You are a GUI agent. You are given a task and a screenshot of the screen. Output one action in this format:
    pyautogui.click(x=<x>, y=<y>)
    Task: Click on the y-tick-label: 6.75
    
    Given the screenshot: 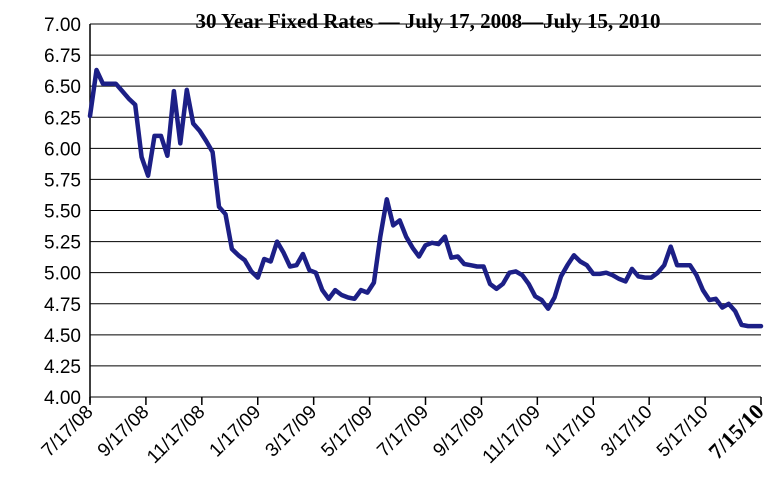 What is the action you would take?
    pyautogui.click(x=62, y=56)
    